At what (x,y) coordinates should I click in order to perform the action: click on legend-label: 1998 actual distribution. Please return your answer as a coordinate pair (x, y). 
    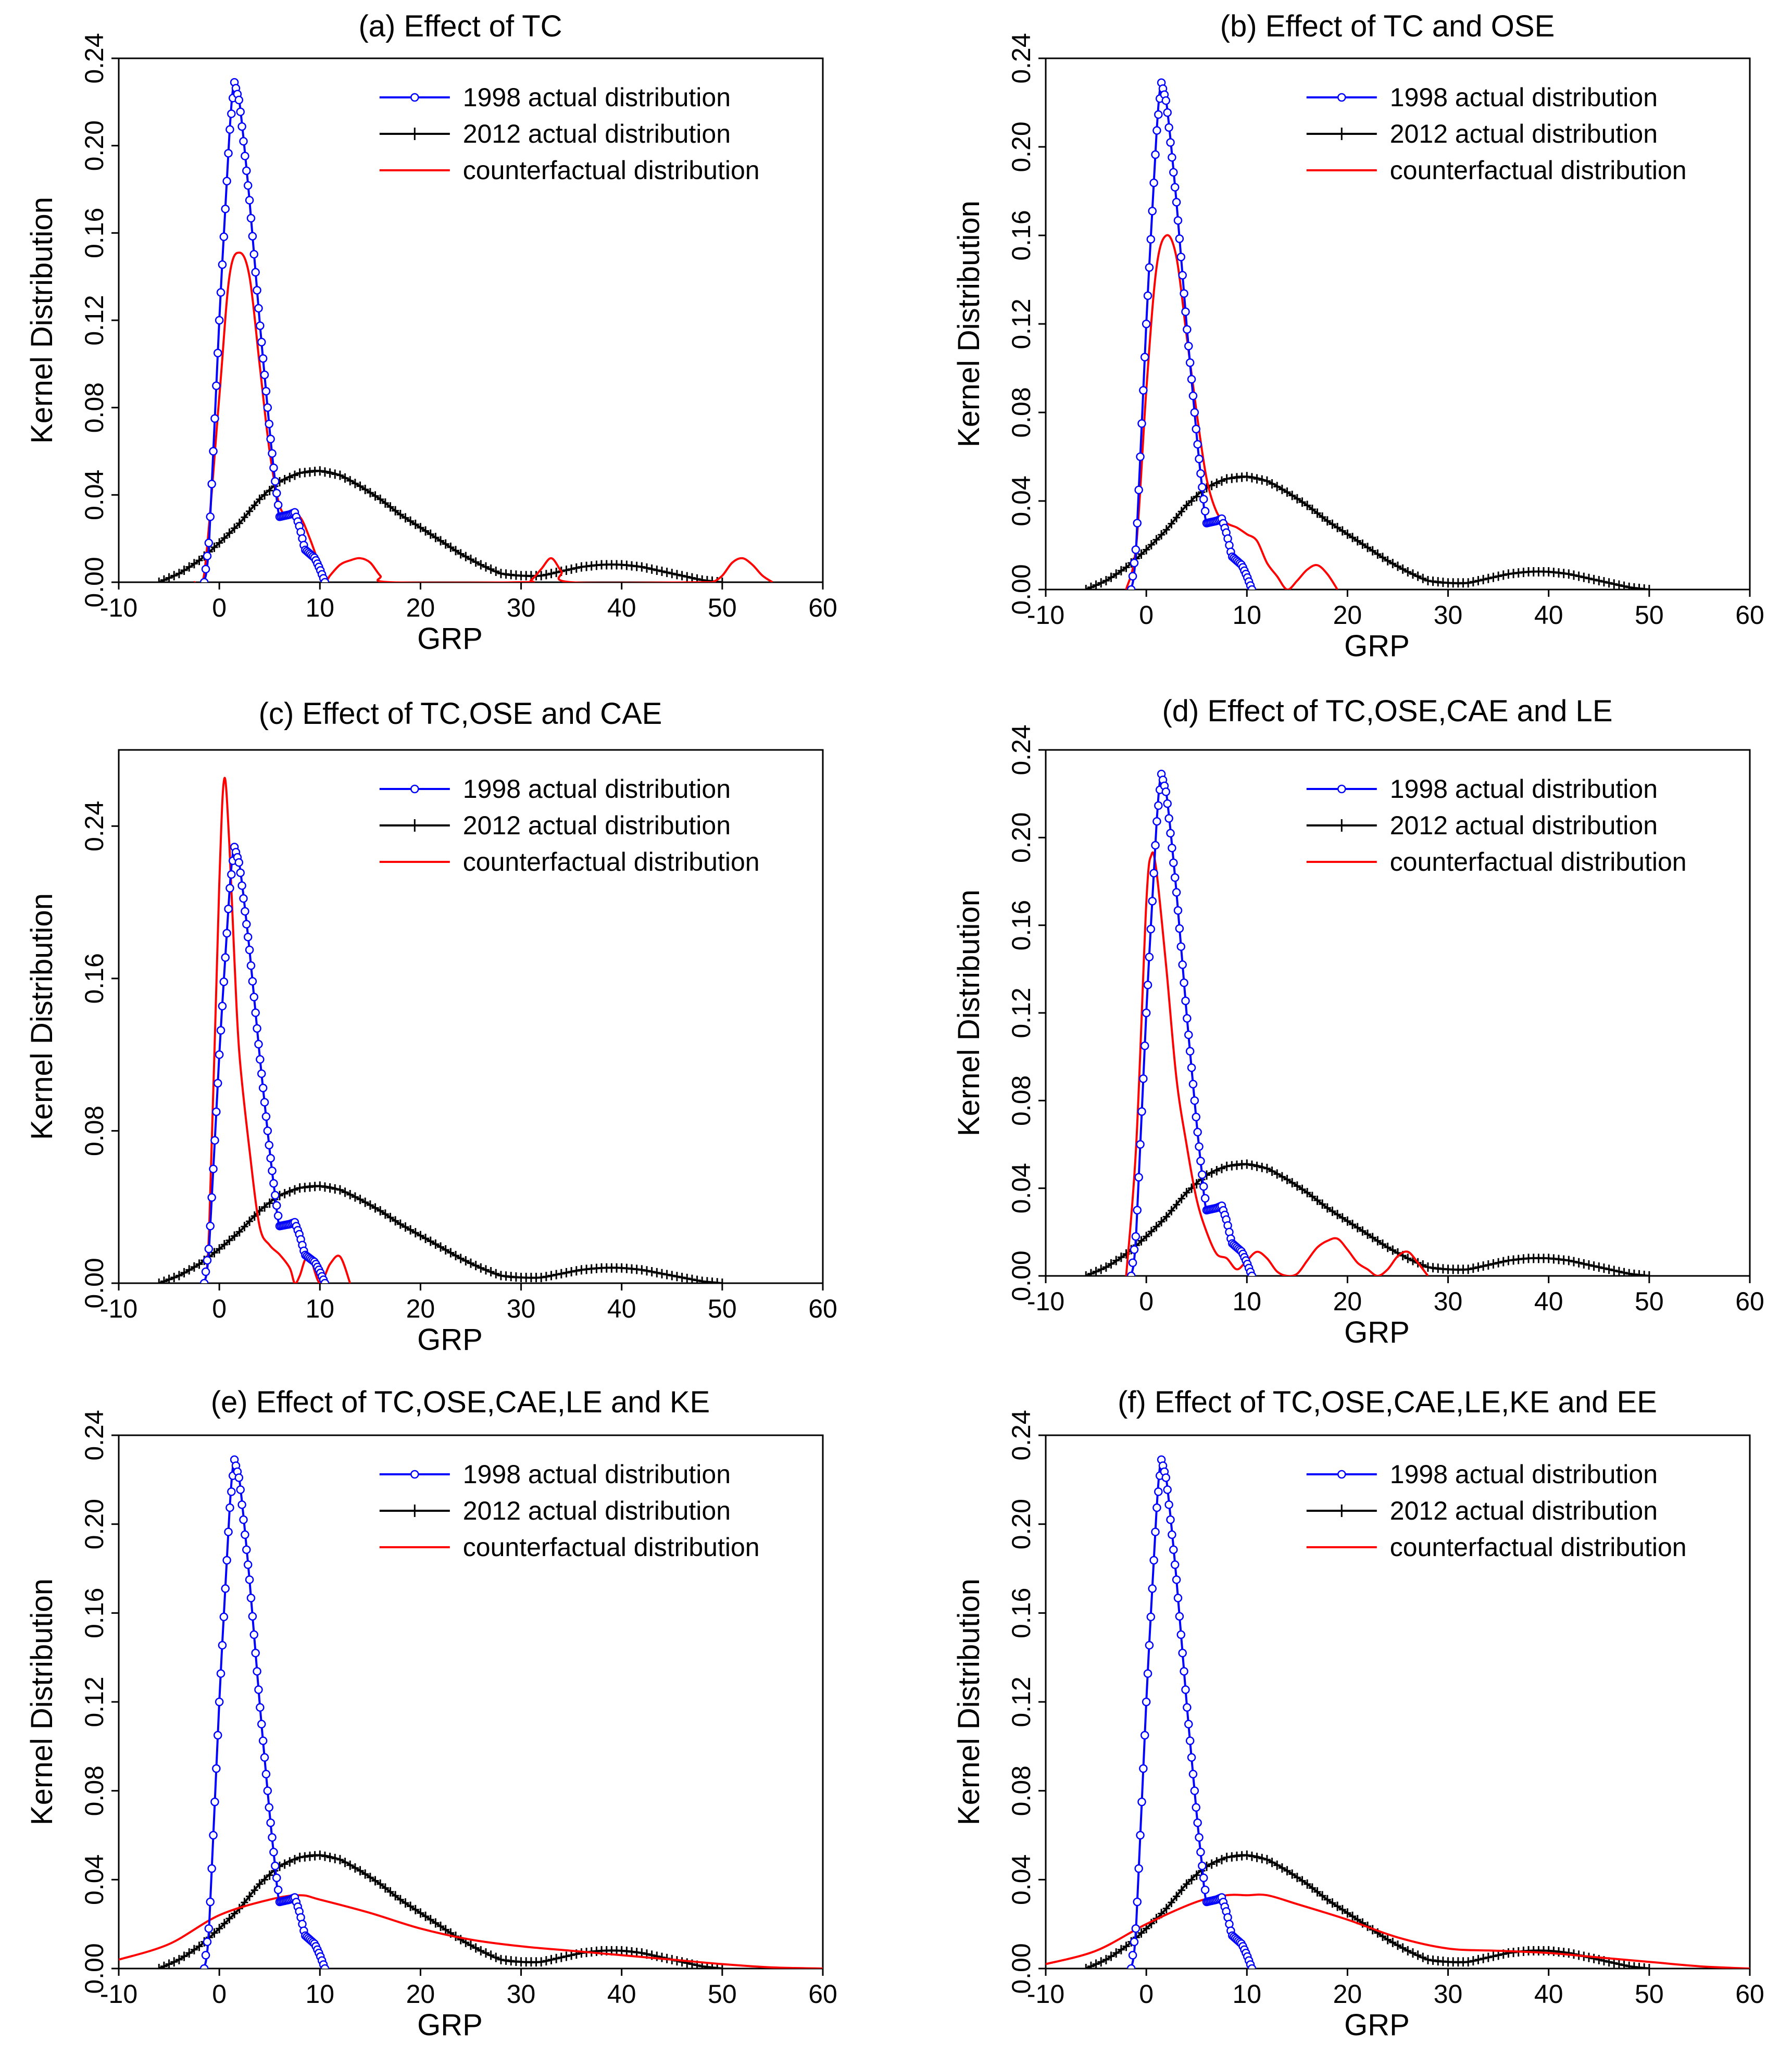
    Looking at the image, I should click on (597, 789).